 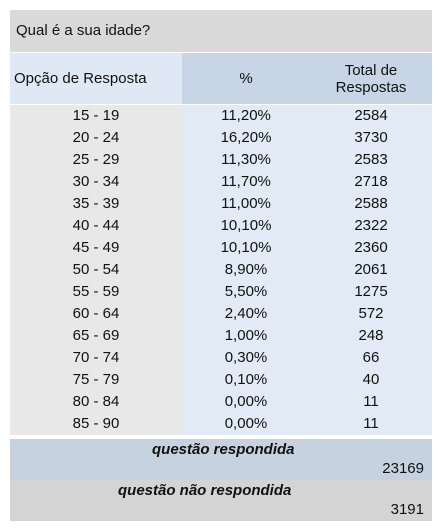 I want to click on table-row: 15 - 19 11,20% 2584, so click(x=221, y=116).